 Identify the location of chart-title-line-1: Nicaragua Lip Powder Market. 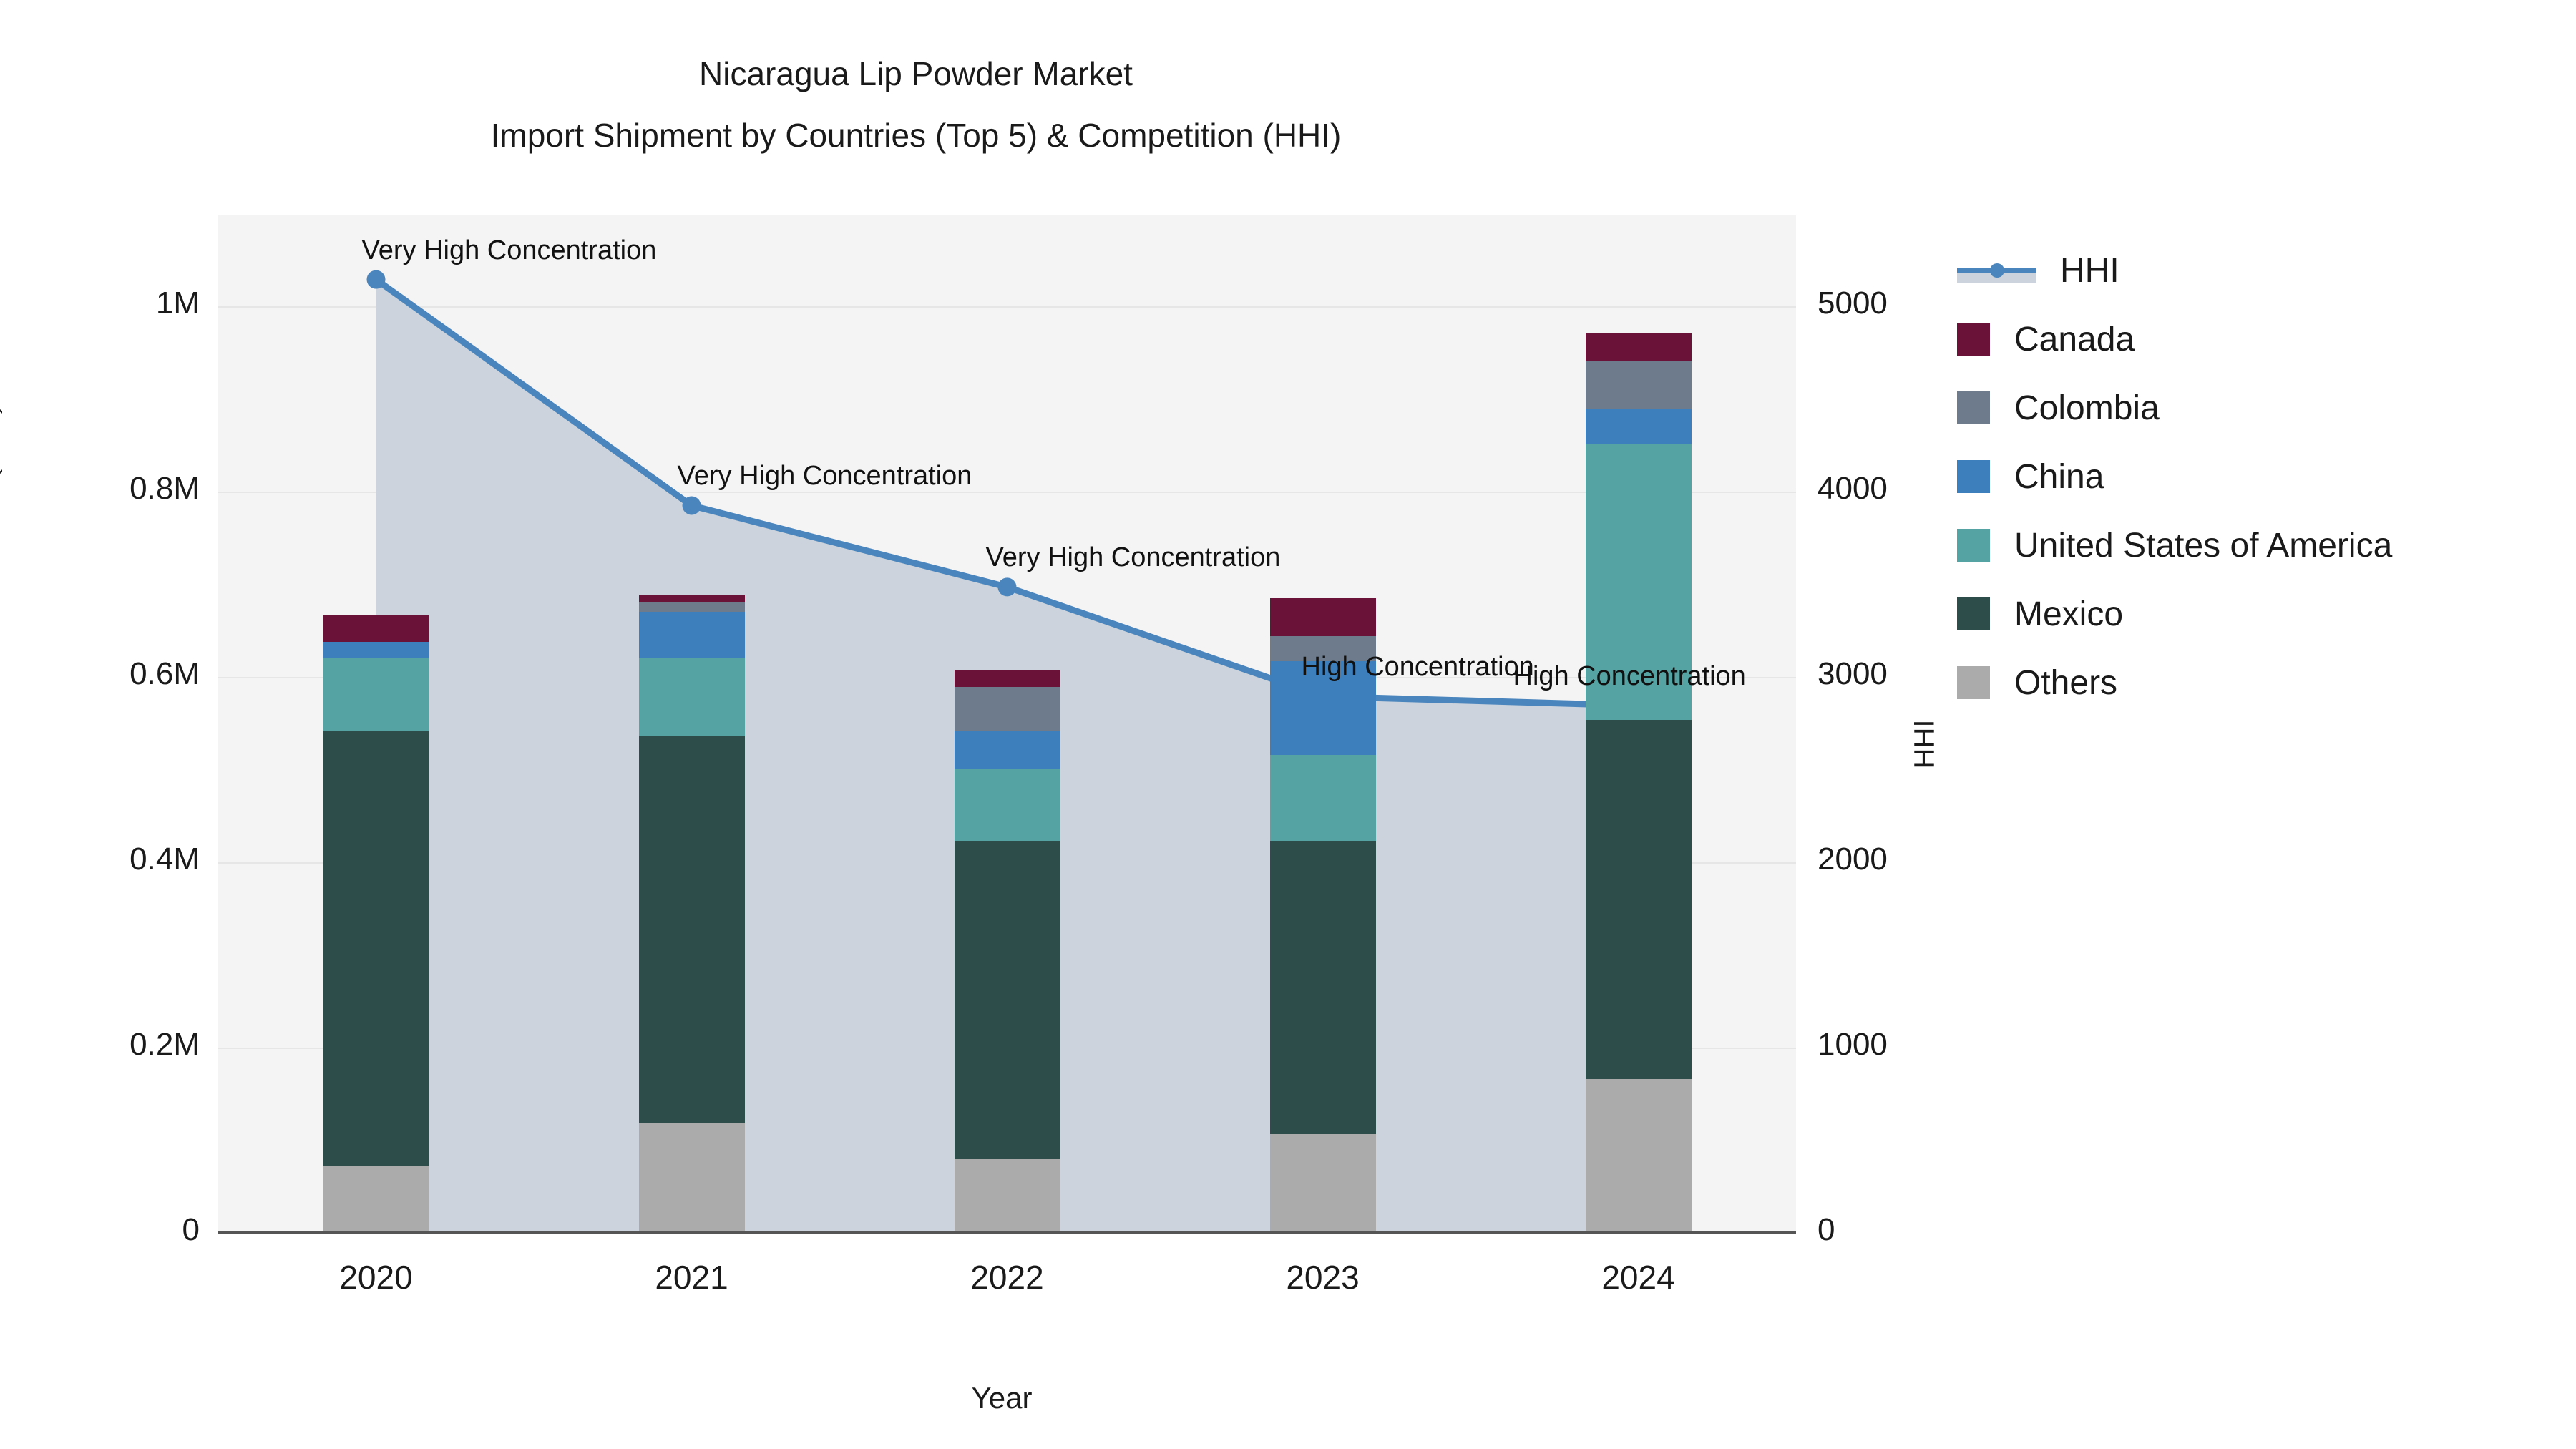
(916, 73).